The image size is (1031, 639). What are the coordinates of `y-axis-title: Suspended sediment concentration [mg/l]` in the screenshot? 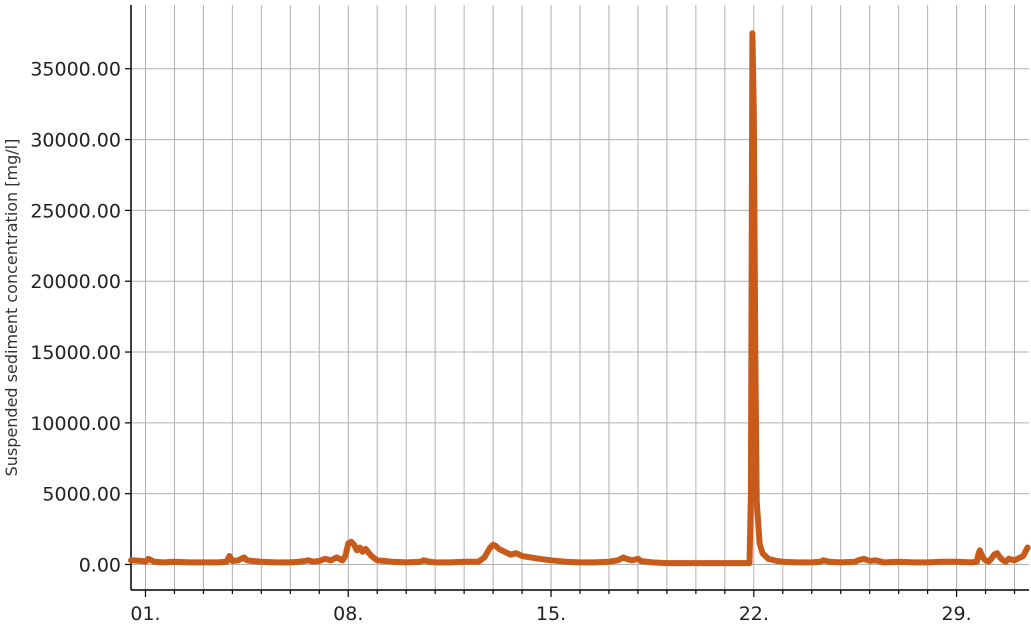 It's located at (11, 308).